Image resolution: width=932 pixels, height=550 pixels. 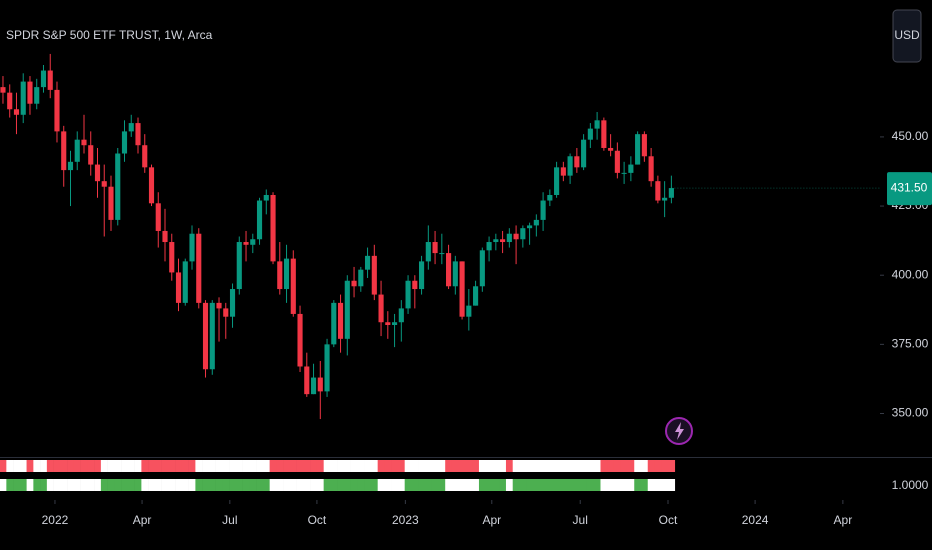 I want to click on currency-button: USD, so click(x=907, y=36).